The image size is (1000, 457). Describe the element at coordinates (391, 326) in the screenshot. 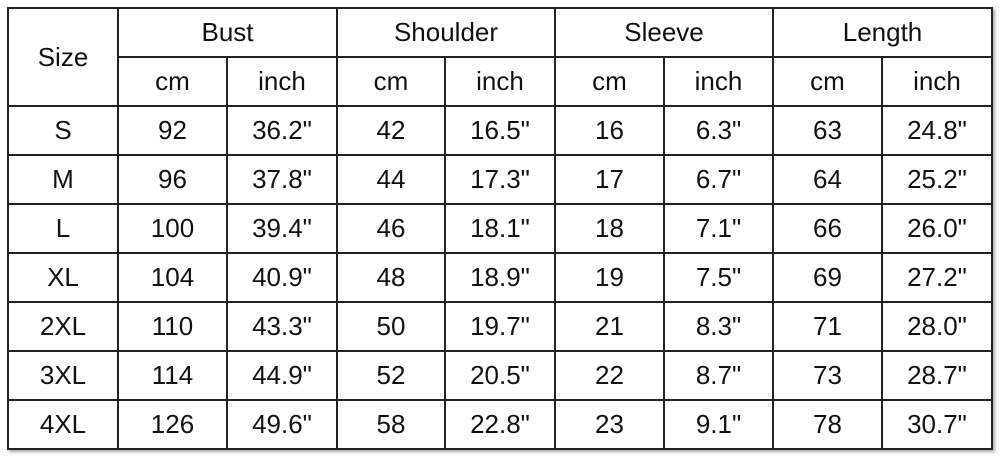

I see `cell-shoulder-cm: 50` at that location.